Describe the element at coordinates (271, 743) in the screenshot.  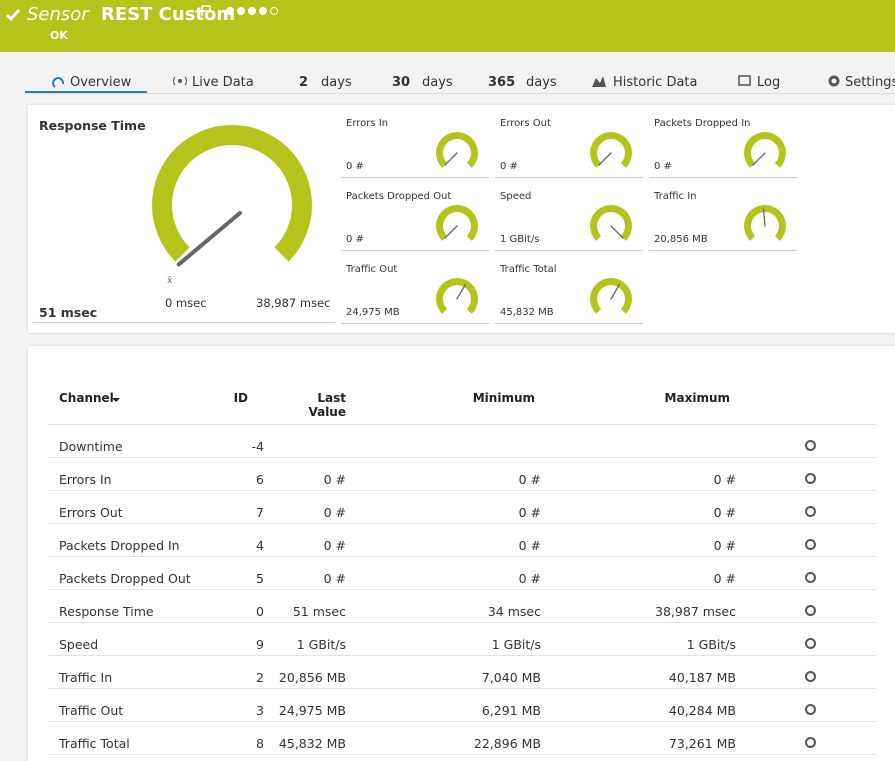
I see `table-cell: 45,832 MB` at that location.